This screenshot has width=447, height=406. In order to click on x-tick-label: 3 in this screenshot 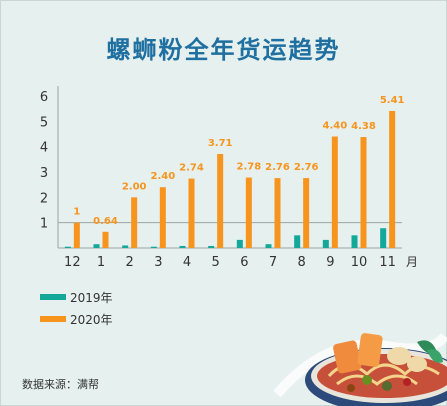, I will do `click(158, 262)`.